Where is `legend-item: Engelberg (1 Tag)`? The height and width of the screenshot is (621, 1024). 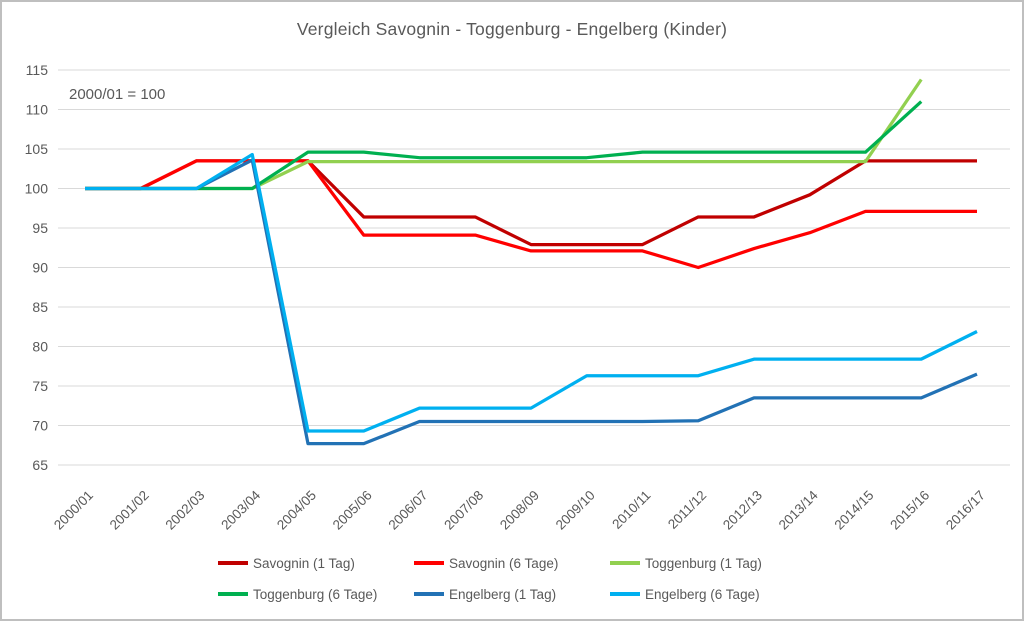
legend-item: Engelberg (1 Tag) is located at coordinates (512, 594).